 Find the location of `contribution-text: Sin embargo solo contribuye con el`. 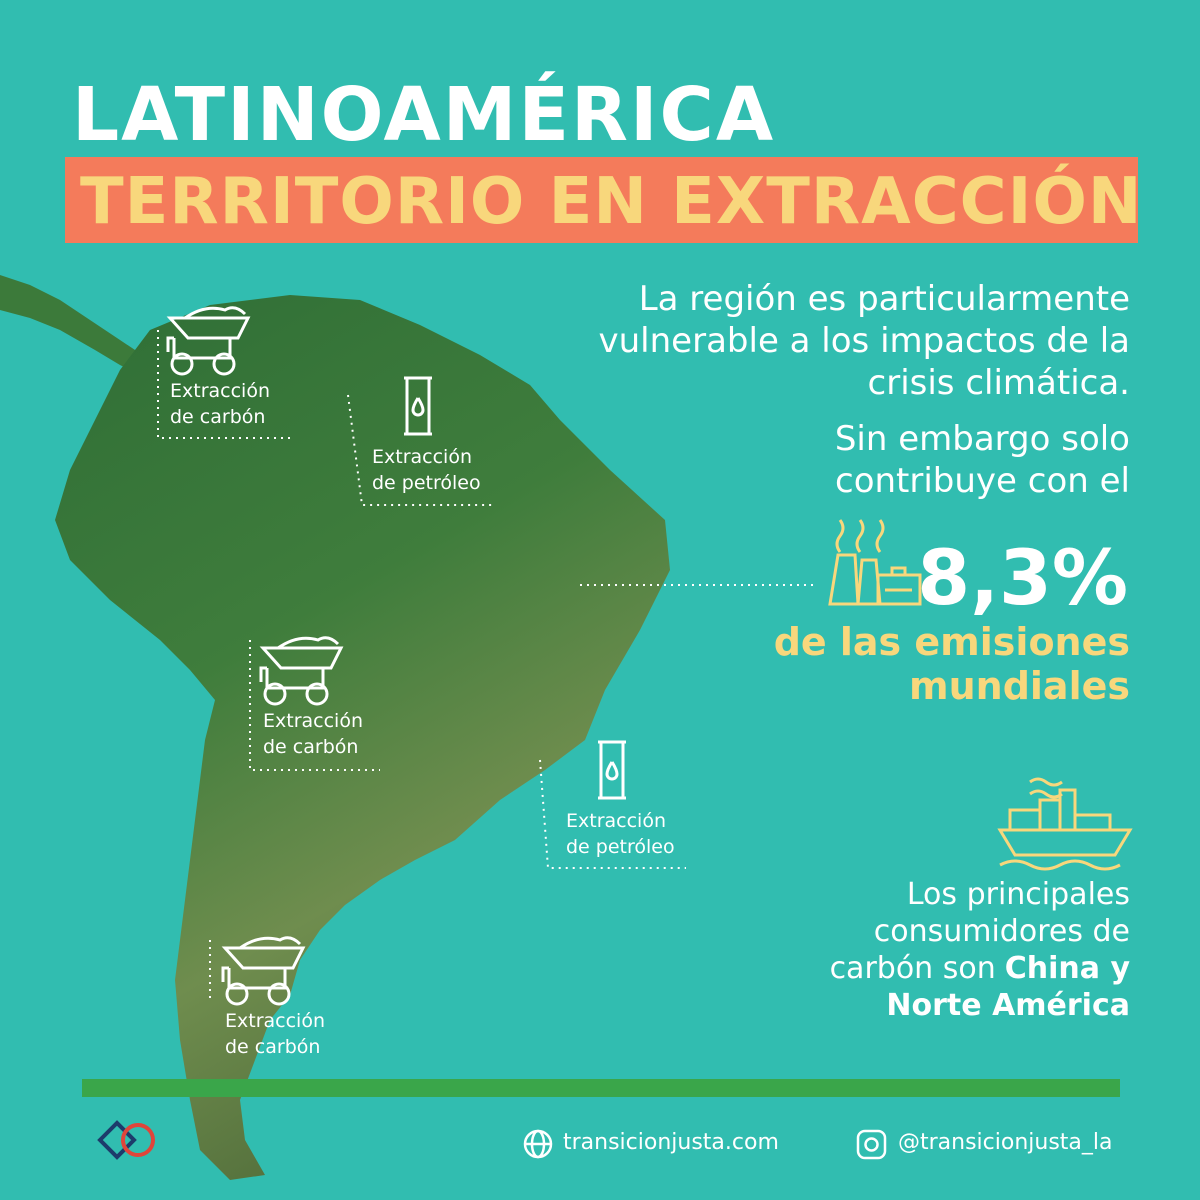

contribution-text: Sin embargo solo contribuye con el is located at coordinates (982, 460).